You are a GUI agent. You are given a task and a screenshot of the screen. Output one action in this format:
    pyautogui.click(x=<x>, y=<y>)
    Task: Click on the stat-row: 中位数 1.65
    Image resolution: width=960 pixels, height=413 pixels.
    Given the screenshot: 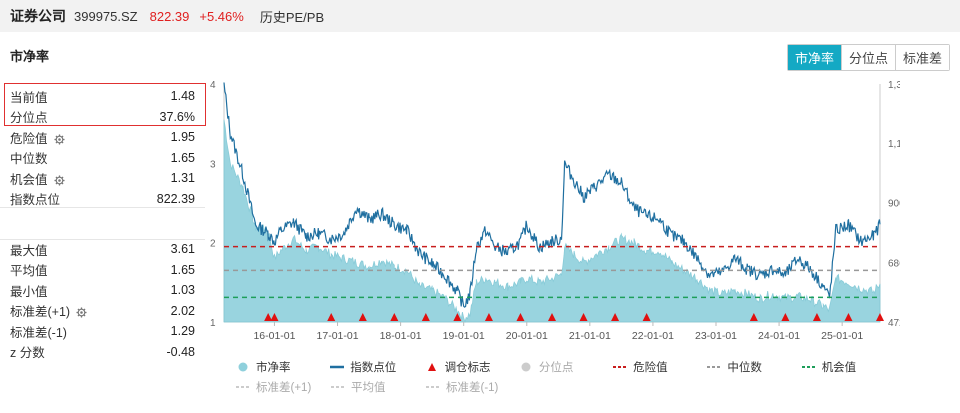 What is the action you would take?
    pyautogui.click(x=102, y=158)
    